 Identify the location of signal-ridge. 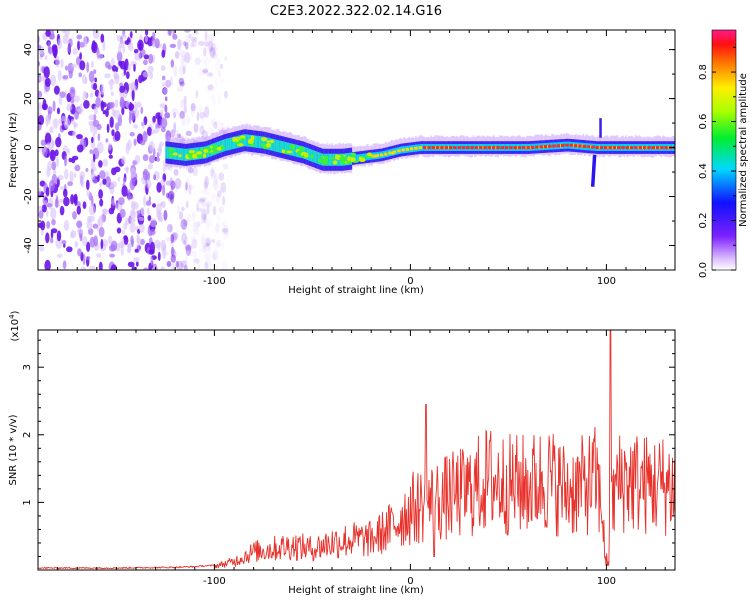
(420, 152).